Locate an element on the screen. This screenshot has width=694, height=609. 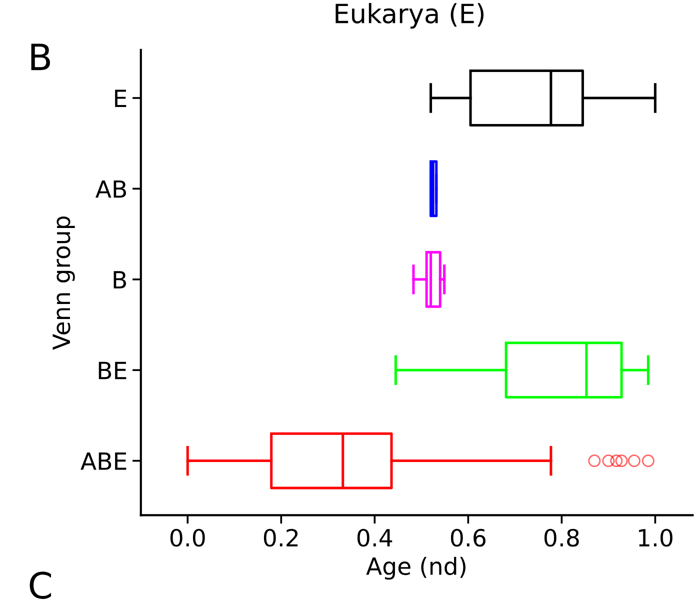
x-tick-label: 0.0 is located at coordinates (187, 537).